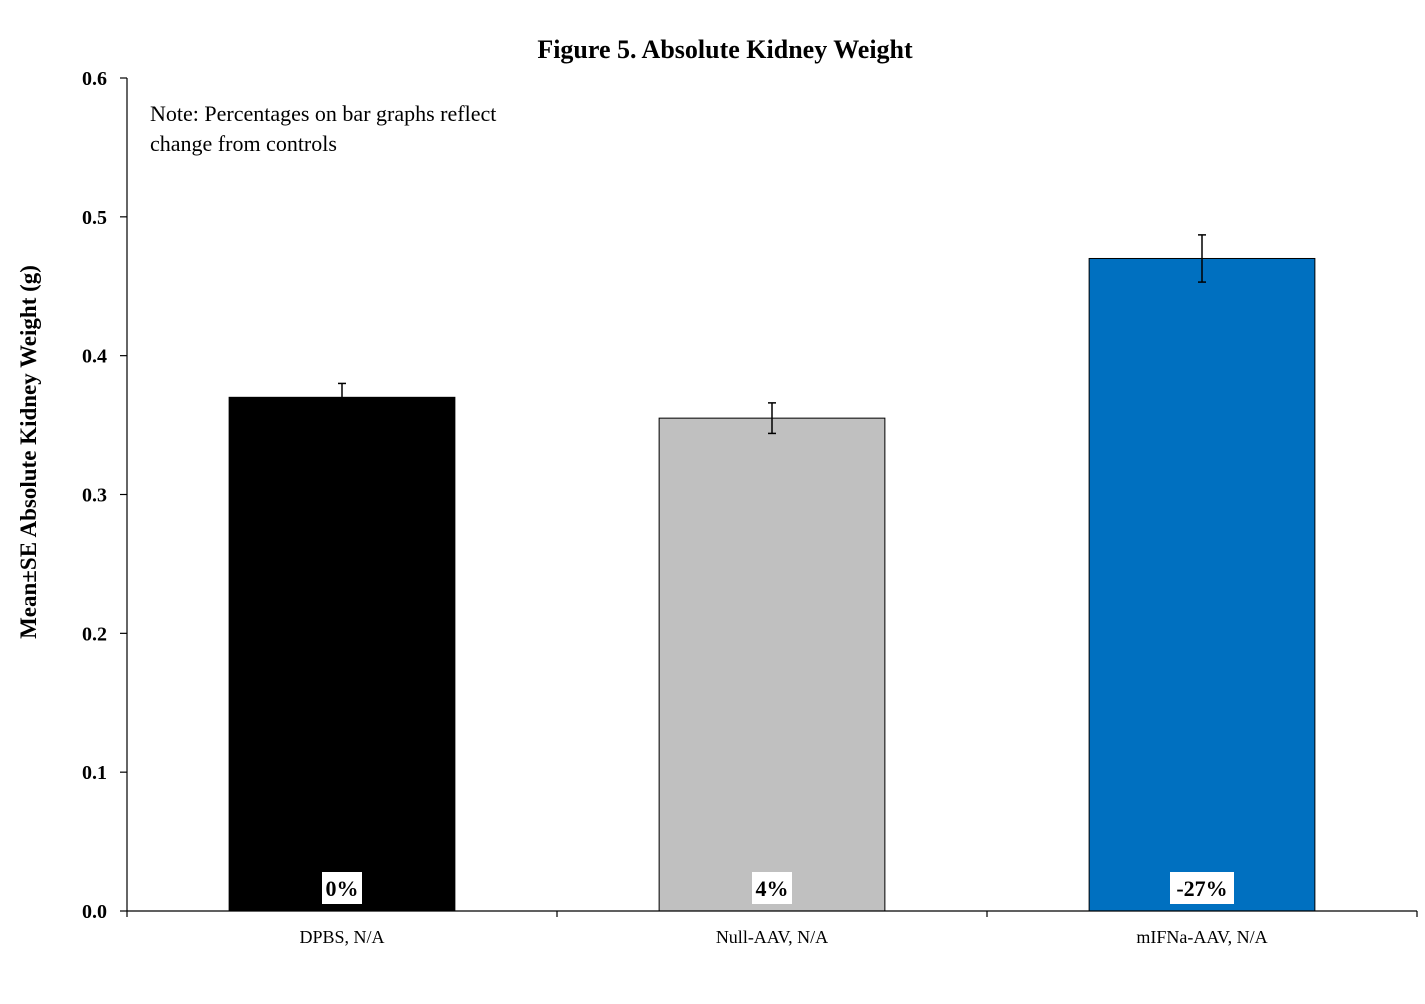 This screenshot has height=1004, width=1425. I want to click on y-tick-label-2: 0.2, so click(94, 634).